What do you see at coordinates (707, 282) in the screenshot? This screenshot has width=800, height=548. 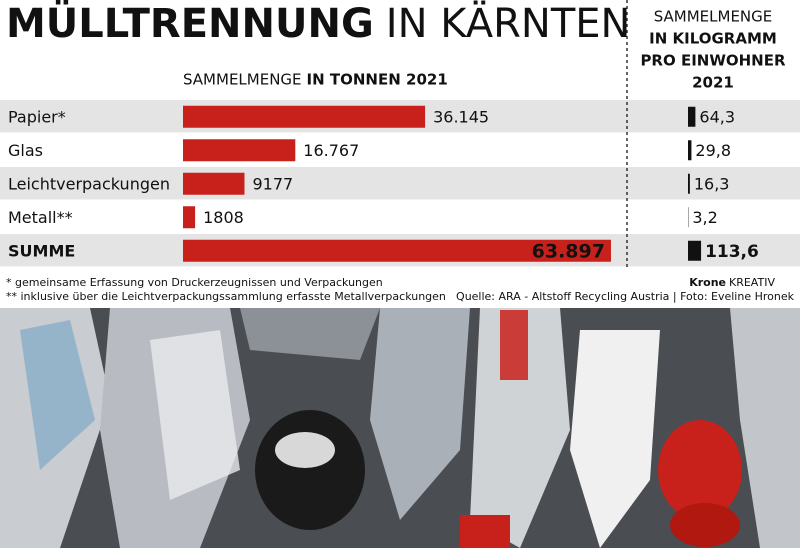 I see `credit-brand: Krone` at bounding box center [707, 282].